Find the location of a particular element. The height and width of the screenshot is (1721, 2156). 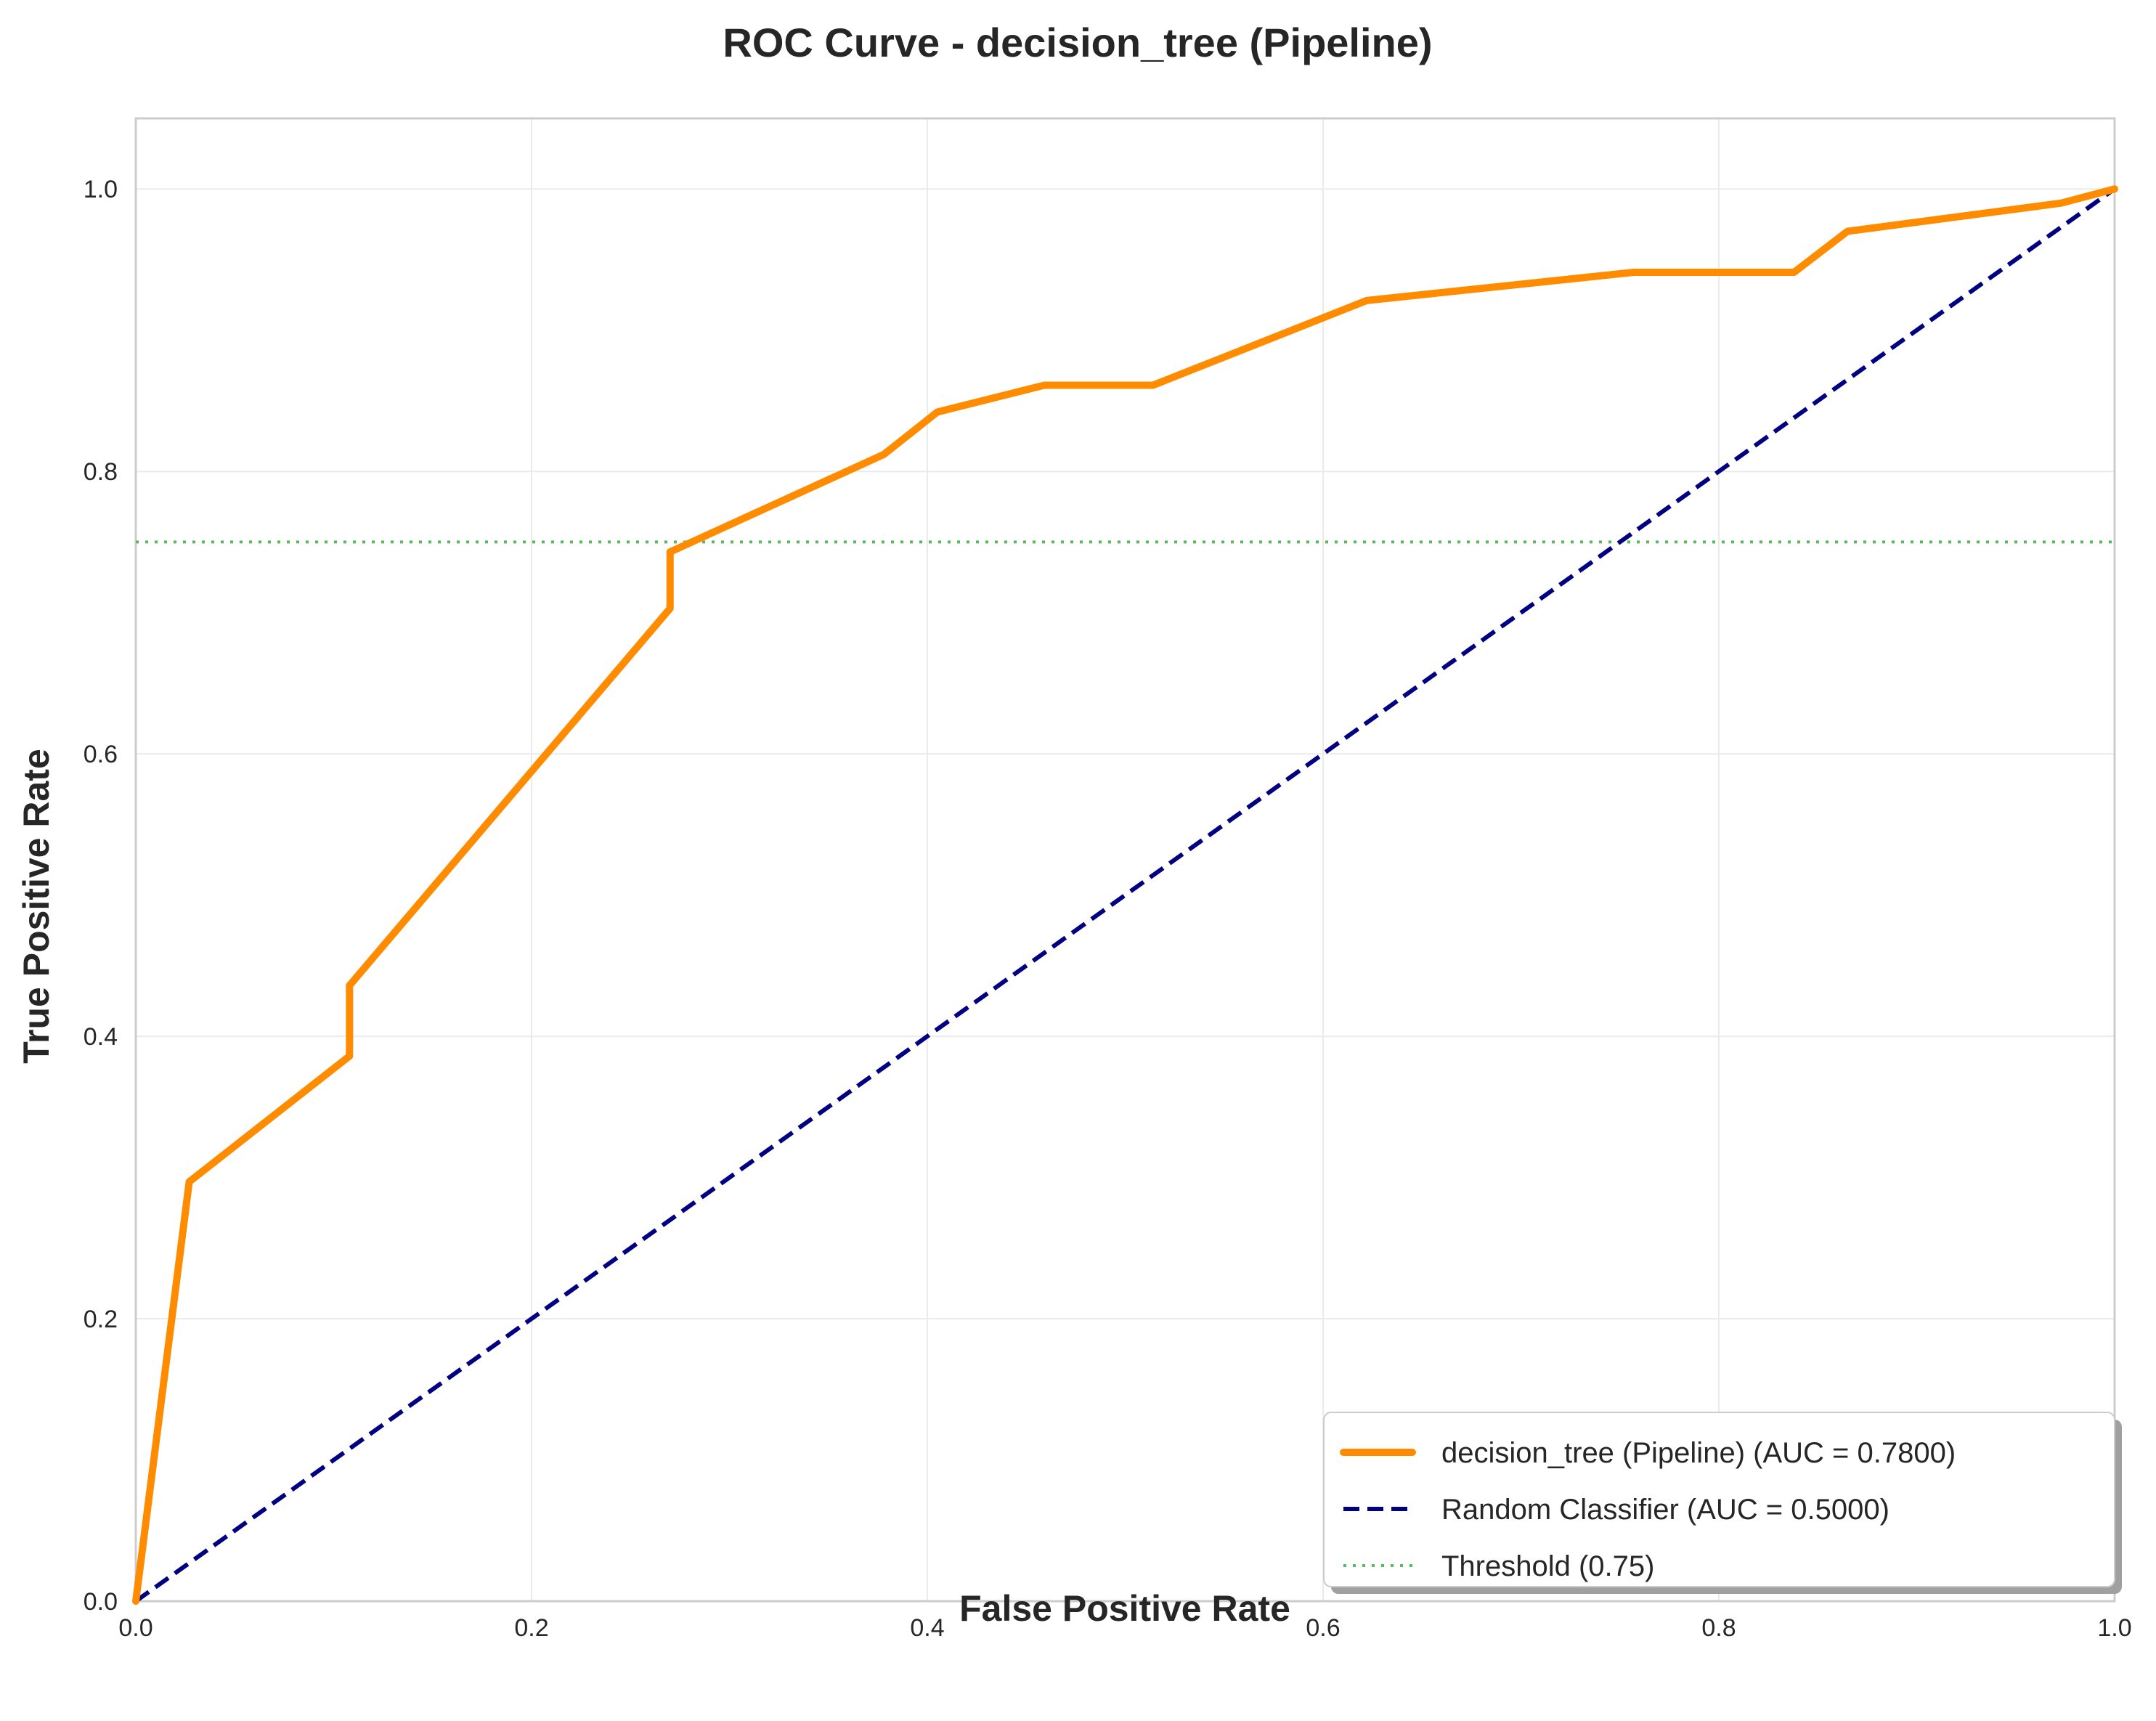

y-tick-label: 0.8 is located at coordinates (101, 472).